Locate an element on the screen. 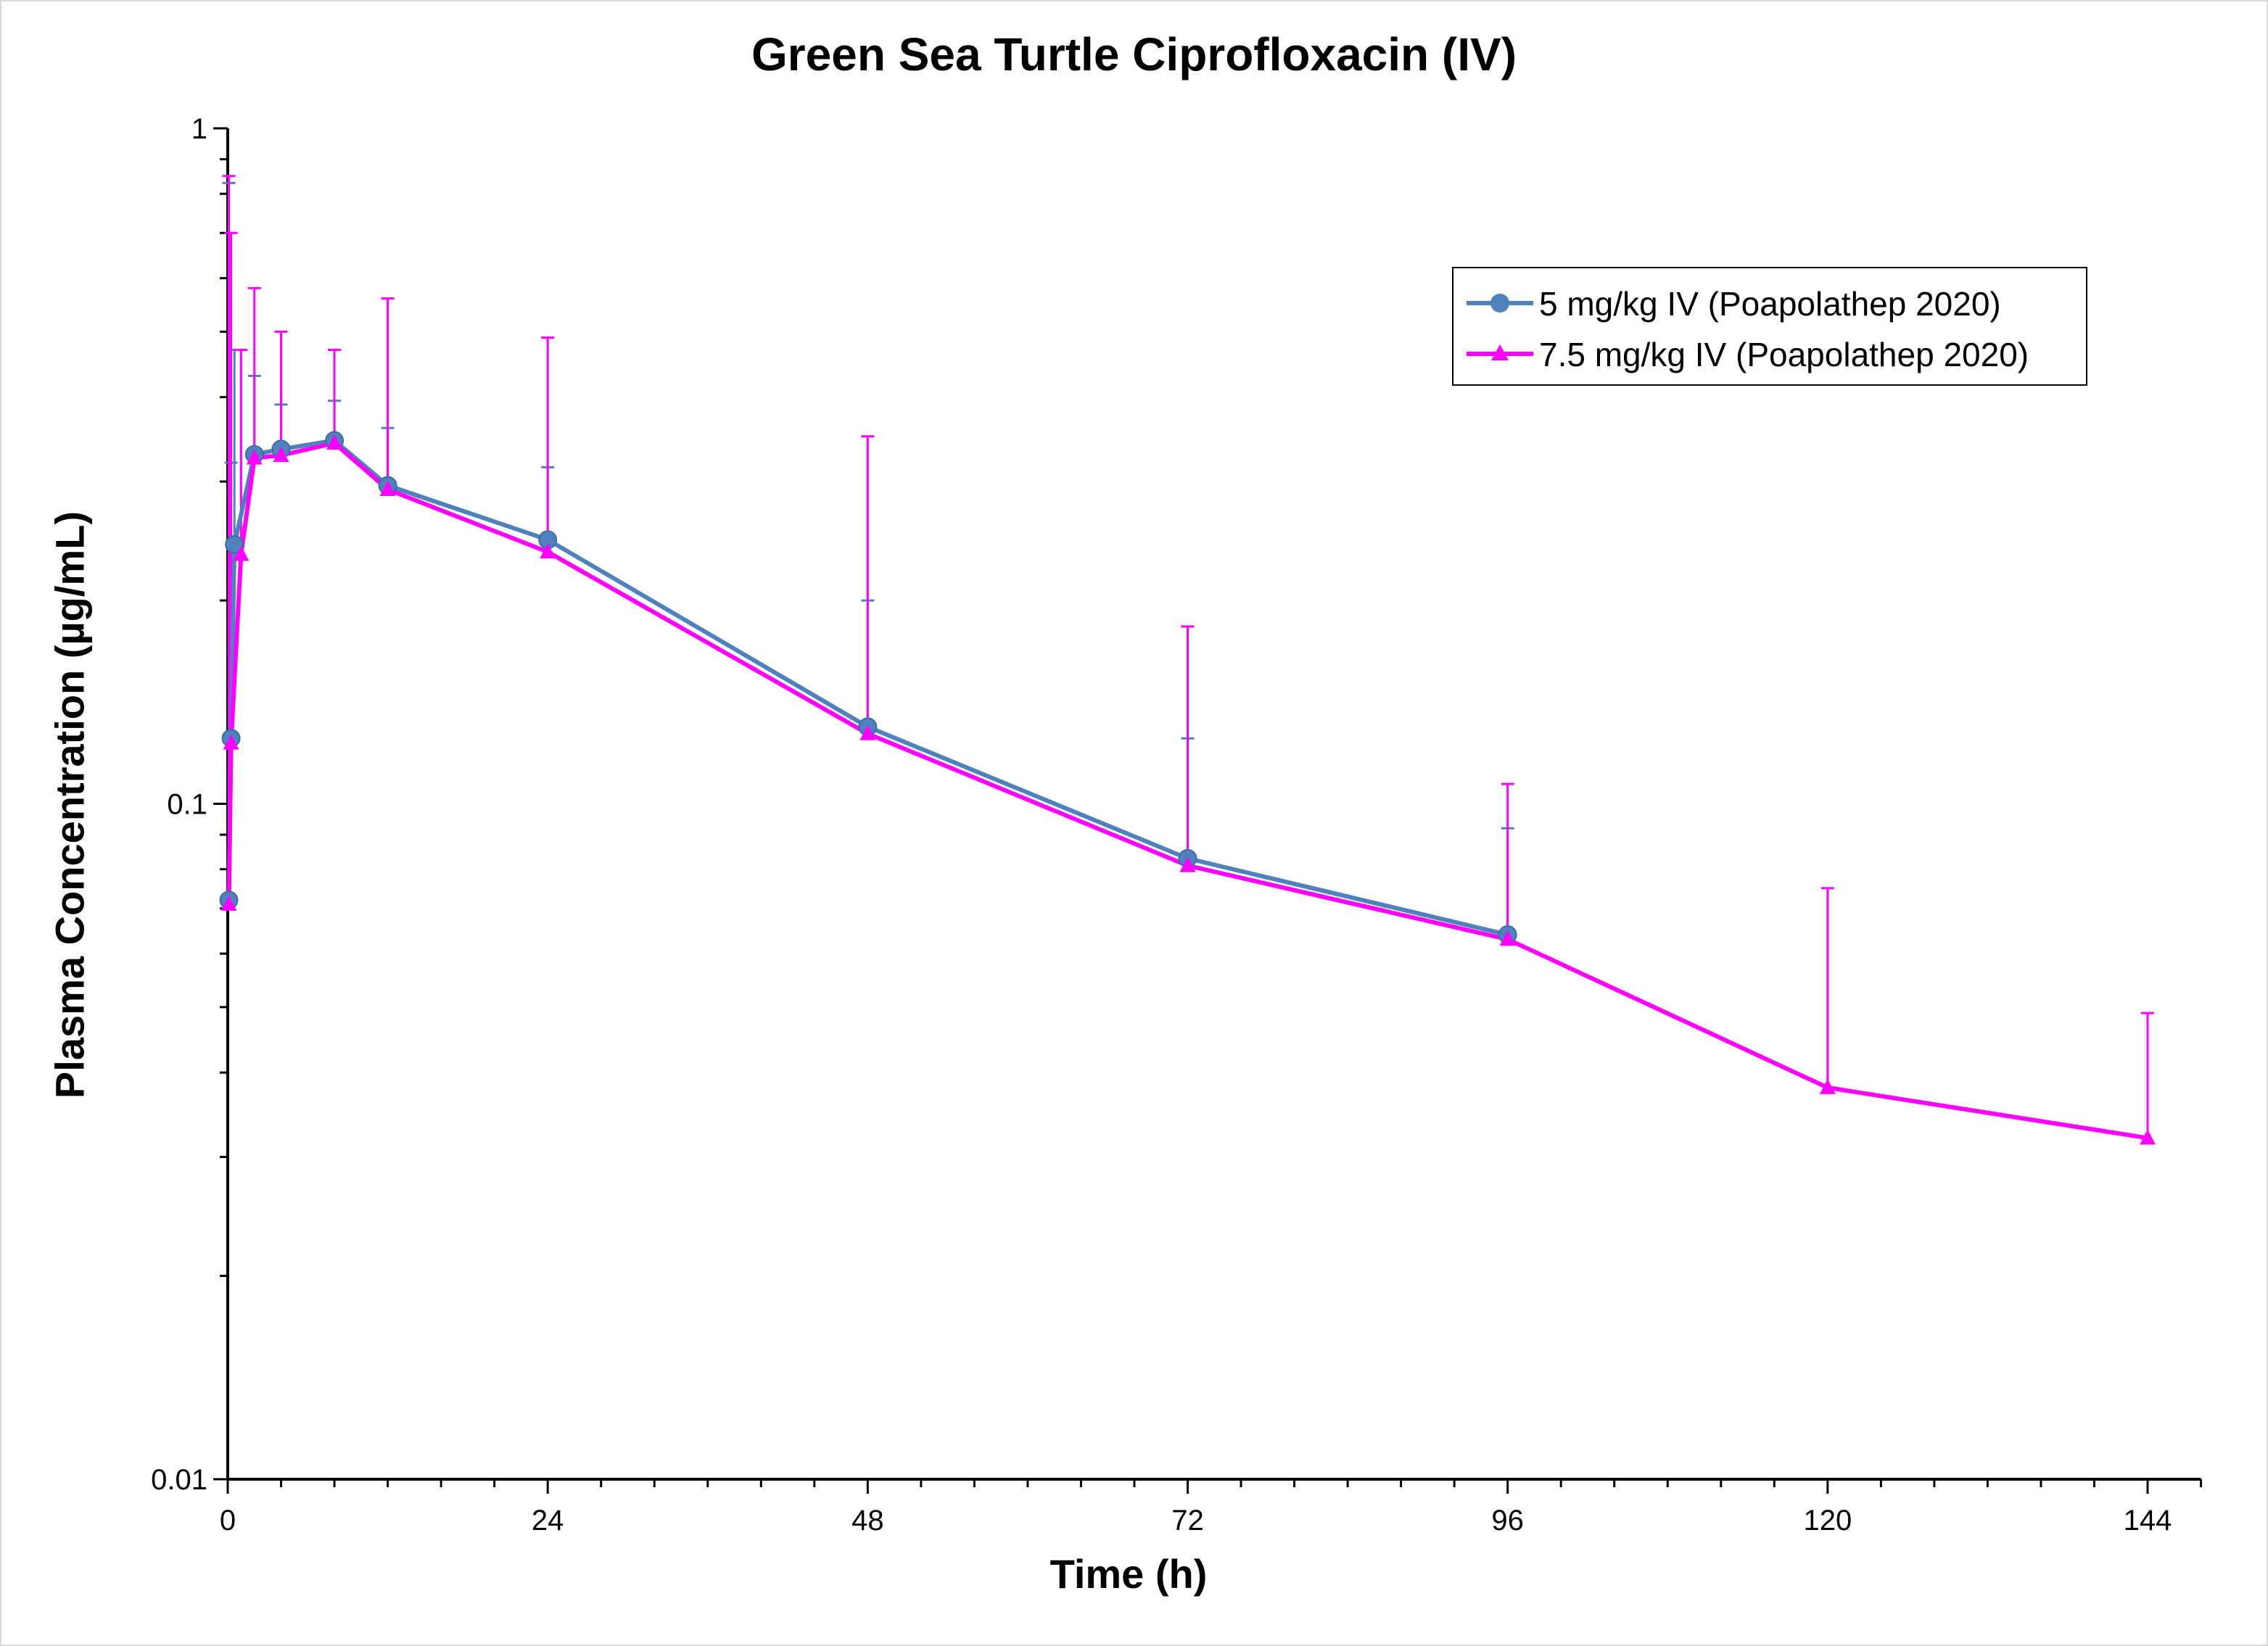 The height and width of the screenshot is (1646, 2268). legend-item-series-1: 5 mg/kg IV (Poapolathep 2020) is located at coordinates (1769, 303).